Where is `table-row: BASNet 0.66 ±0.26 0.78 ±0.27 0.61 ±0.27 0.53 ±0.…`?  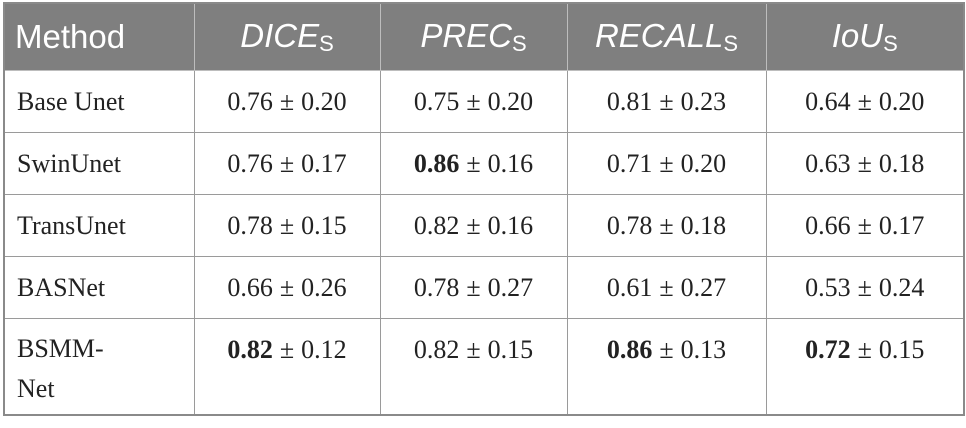
table-row: BASNet 0.66 ±0.26 0.78 ±0.27 0.61 ±0.27 0.53 ±0.… is located at coordinates (484, 287).